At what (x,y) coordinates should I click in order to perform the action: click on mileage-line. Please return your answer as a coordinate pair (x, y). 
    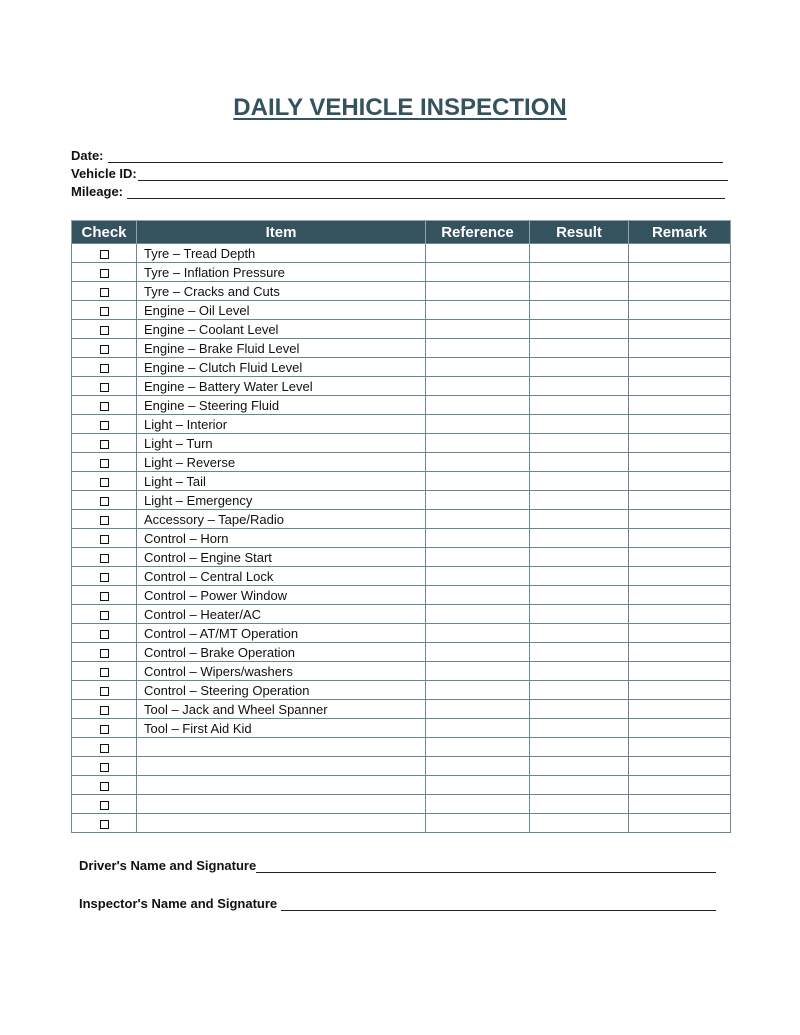
    Looking at the image, I should click on (426, 192).